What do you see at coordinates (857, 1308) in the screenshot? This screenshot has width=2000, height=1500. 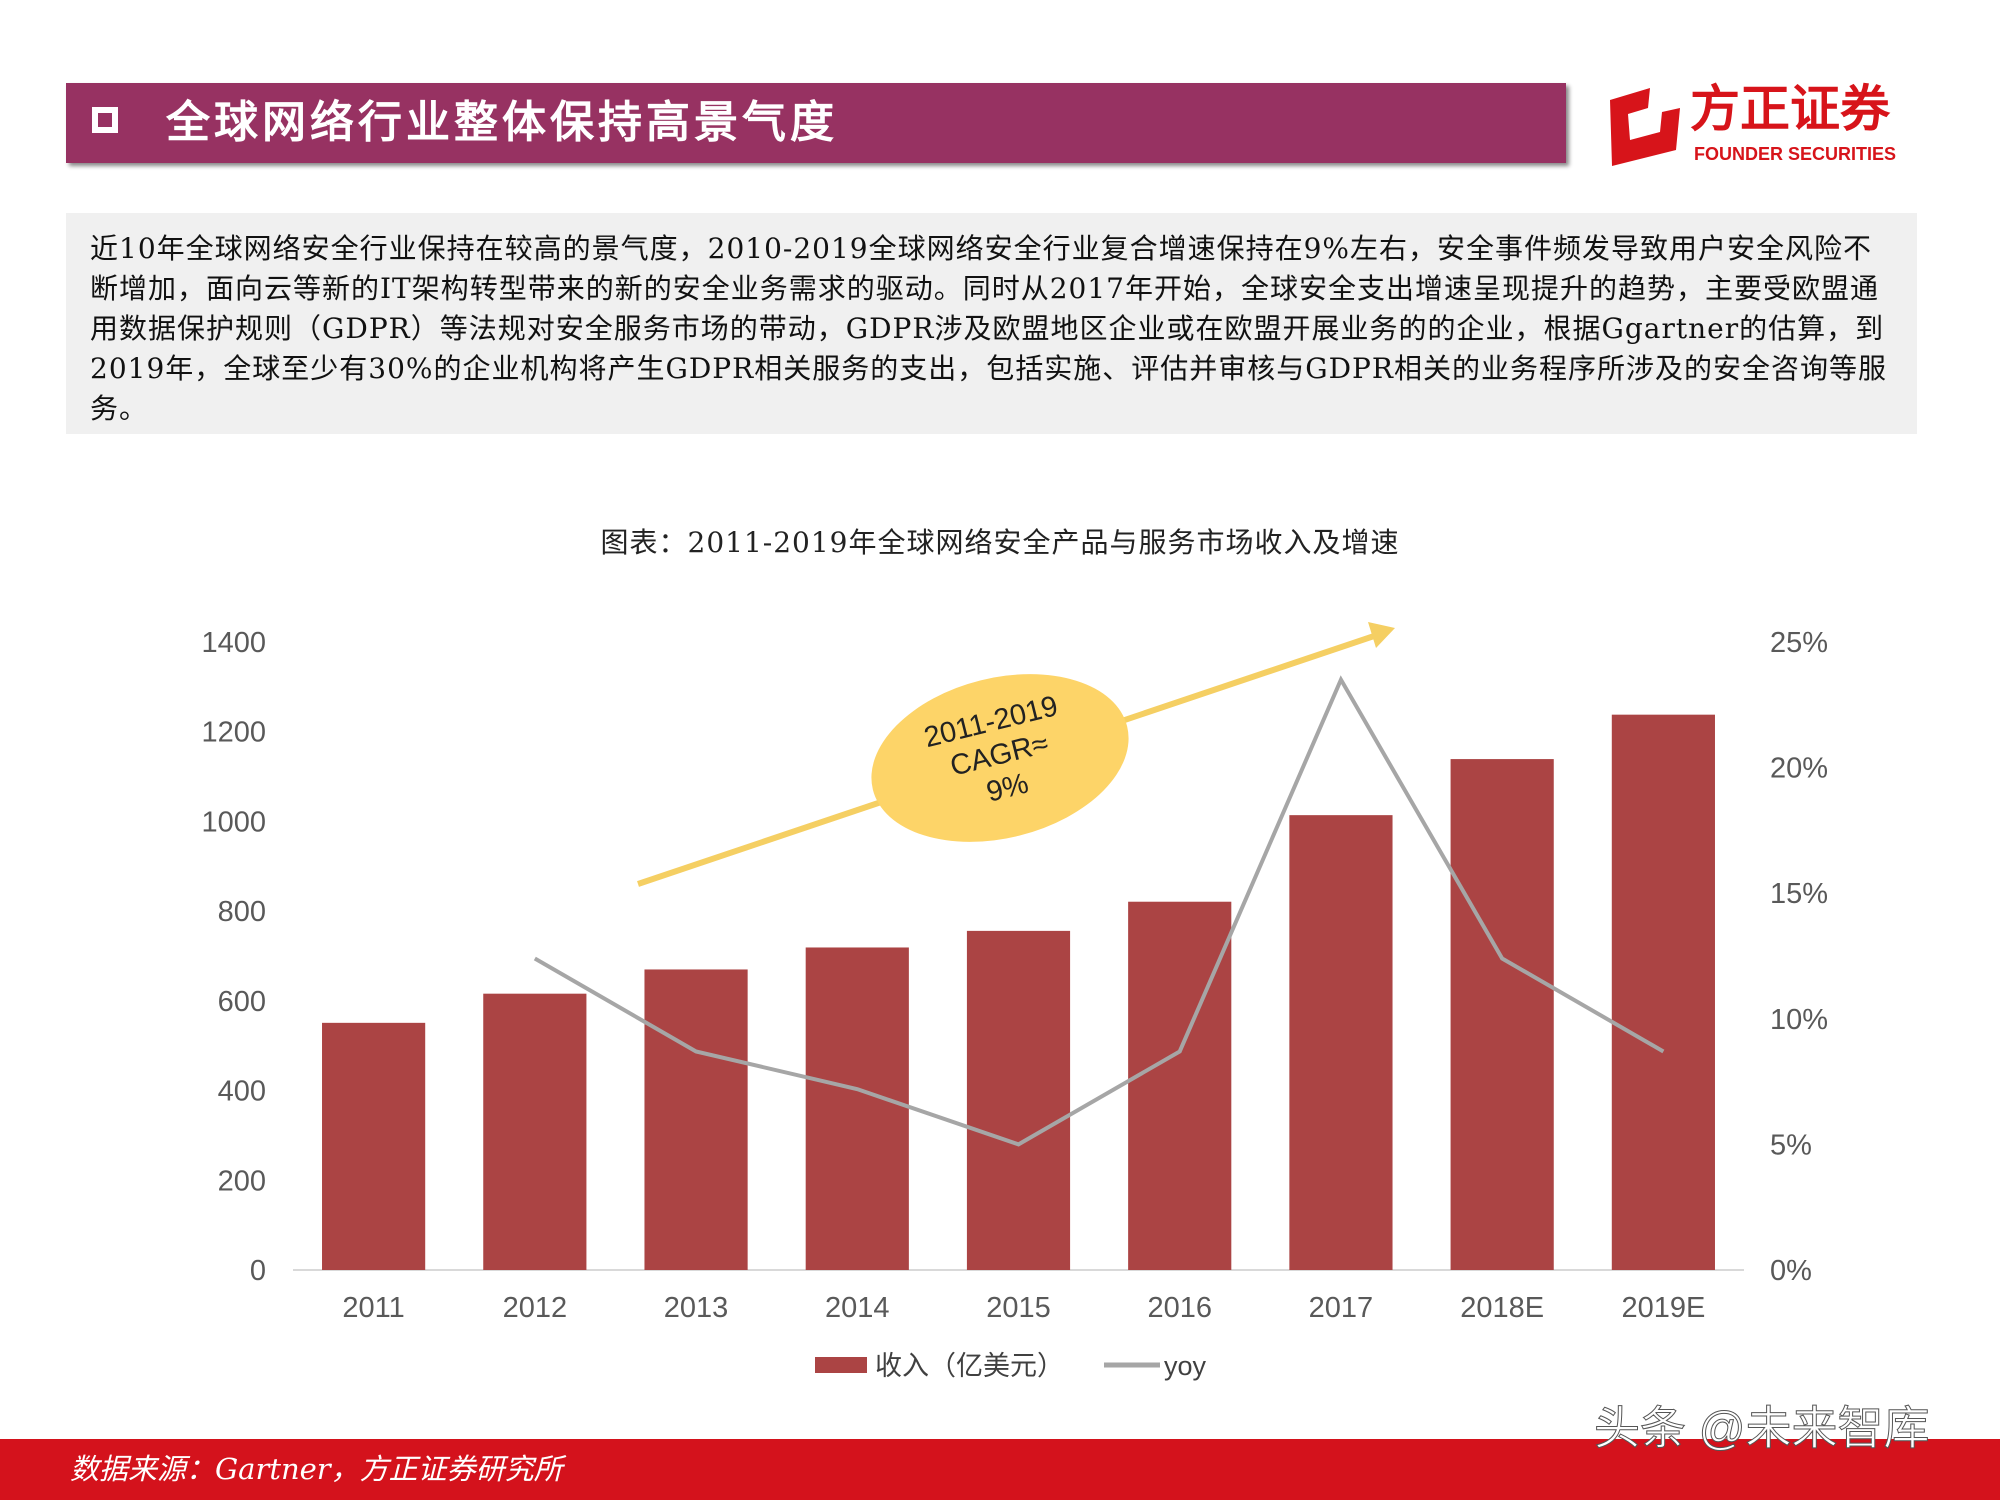 I see `x-tick-label: 2014` at bounding box center [857, 1308].